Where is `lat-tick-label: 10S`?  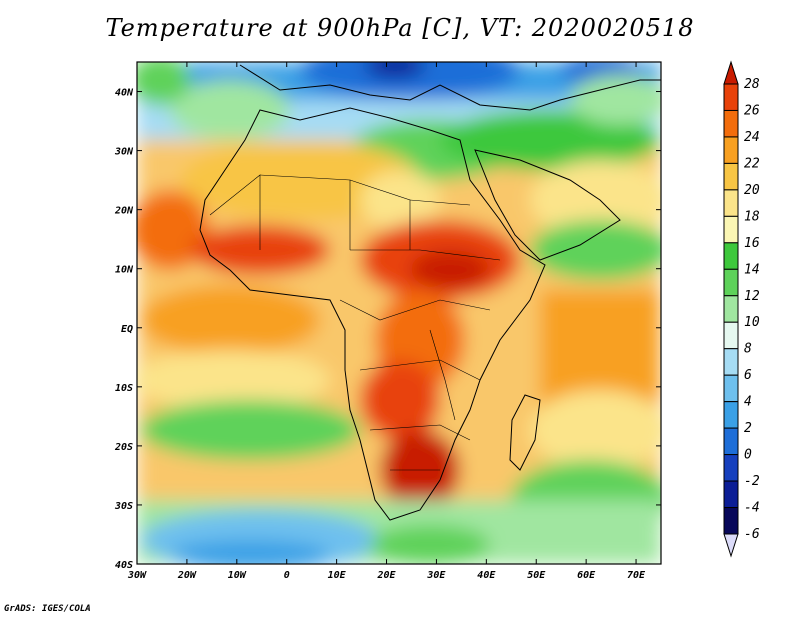
lat-tick-label: 10S is located at coordinates (124, 388).